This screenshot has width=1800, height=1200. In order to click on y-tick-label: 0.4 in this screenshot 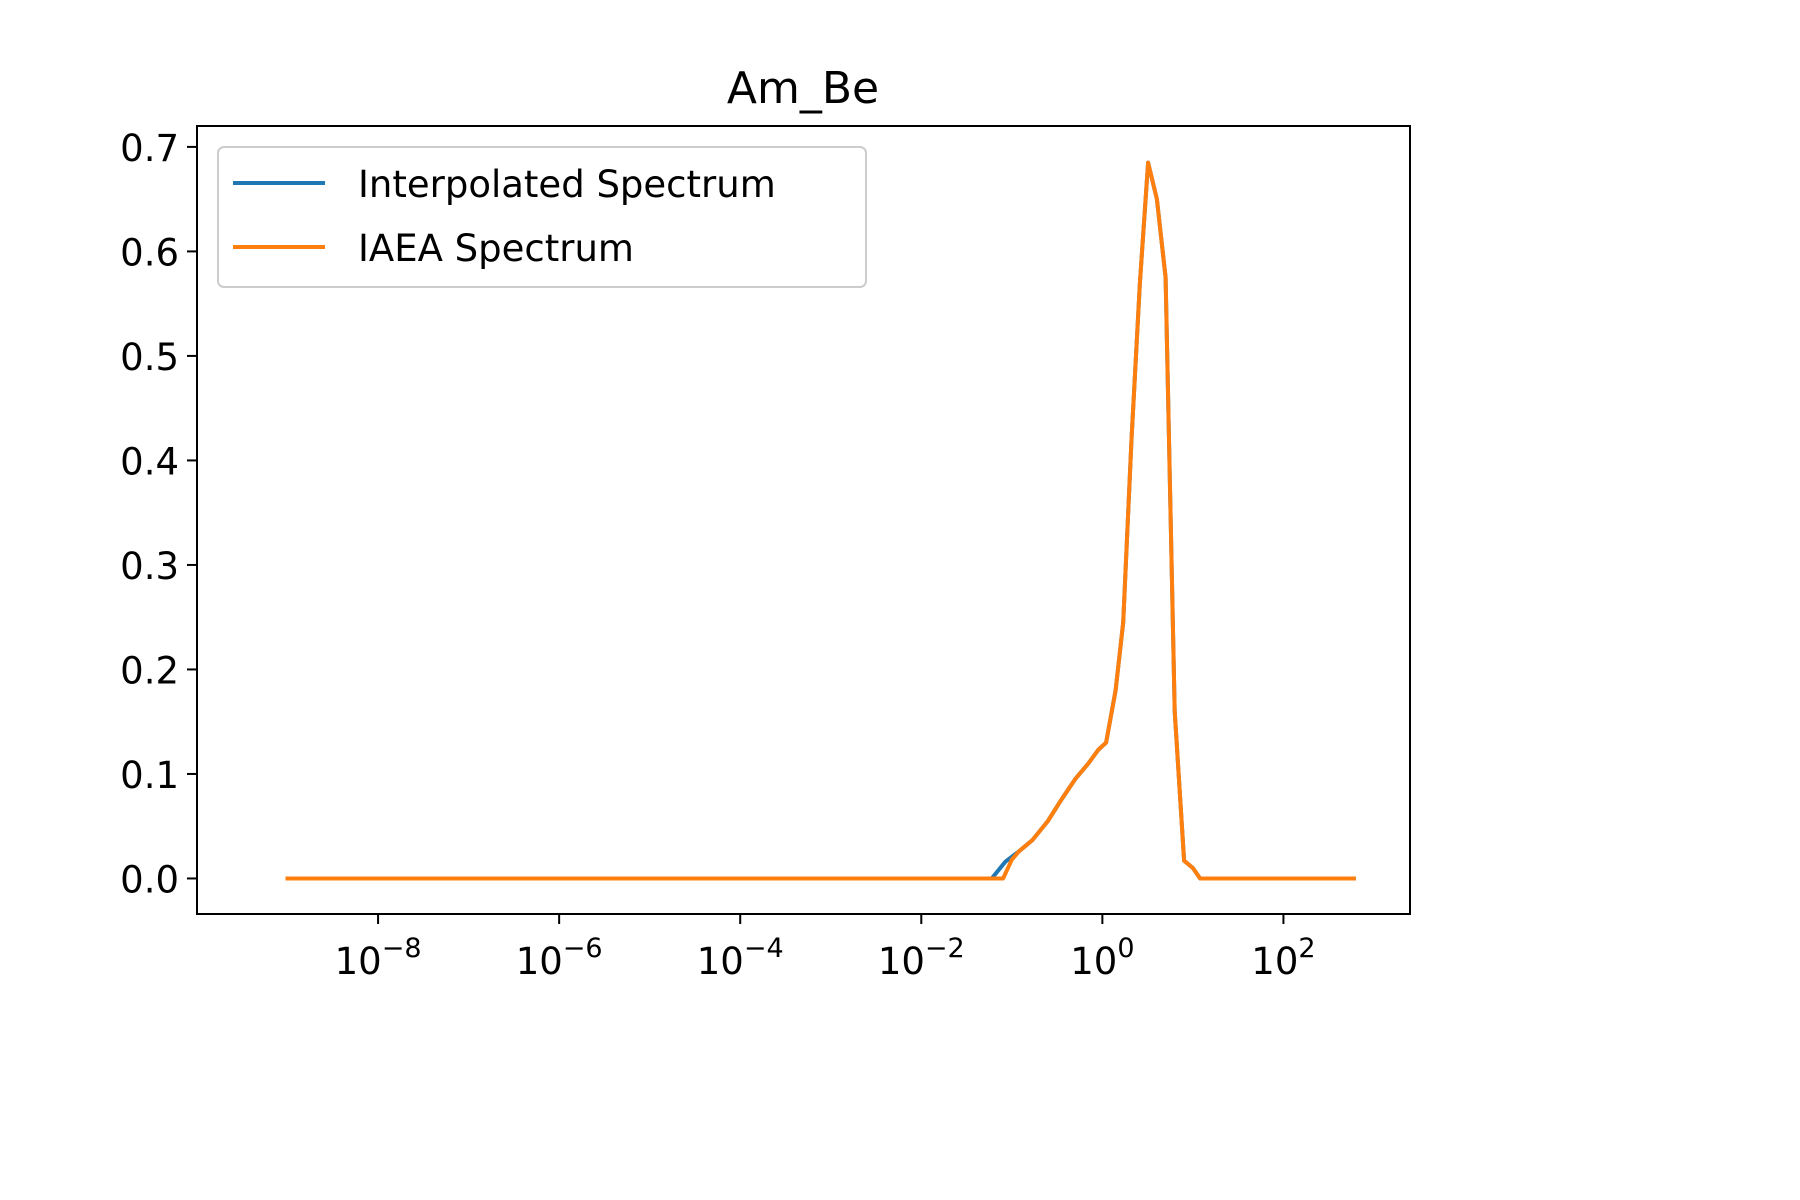, I will do `click(149, 461)`.